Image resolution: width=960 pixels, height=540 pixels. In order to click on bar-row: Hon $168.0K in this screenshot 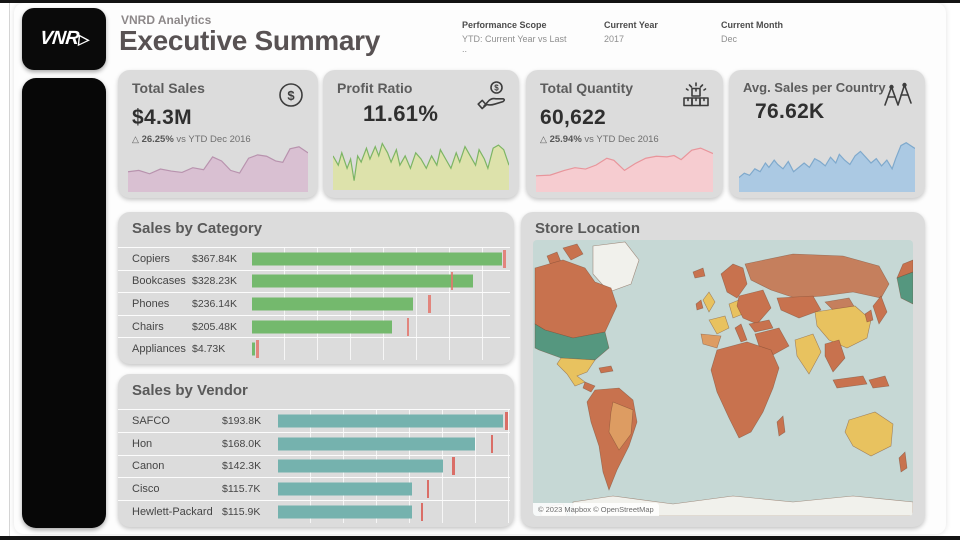, I will do `click(314, 443)`.